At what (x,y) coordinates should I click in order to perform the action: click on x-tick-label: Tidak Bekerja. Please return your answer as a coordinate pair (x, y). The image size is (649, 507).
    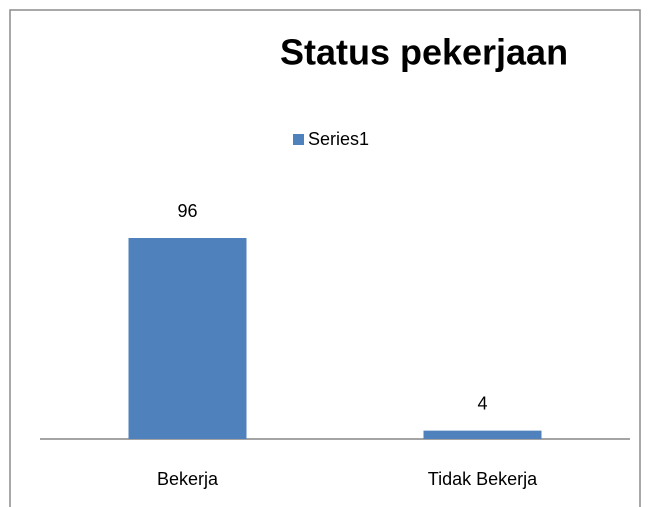
    Looking at the image, I should click on (483, 479).